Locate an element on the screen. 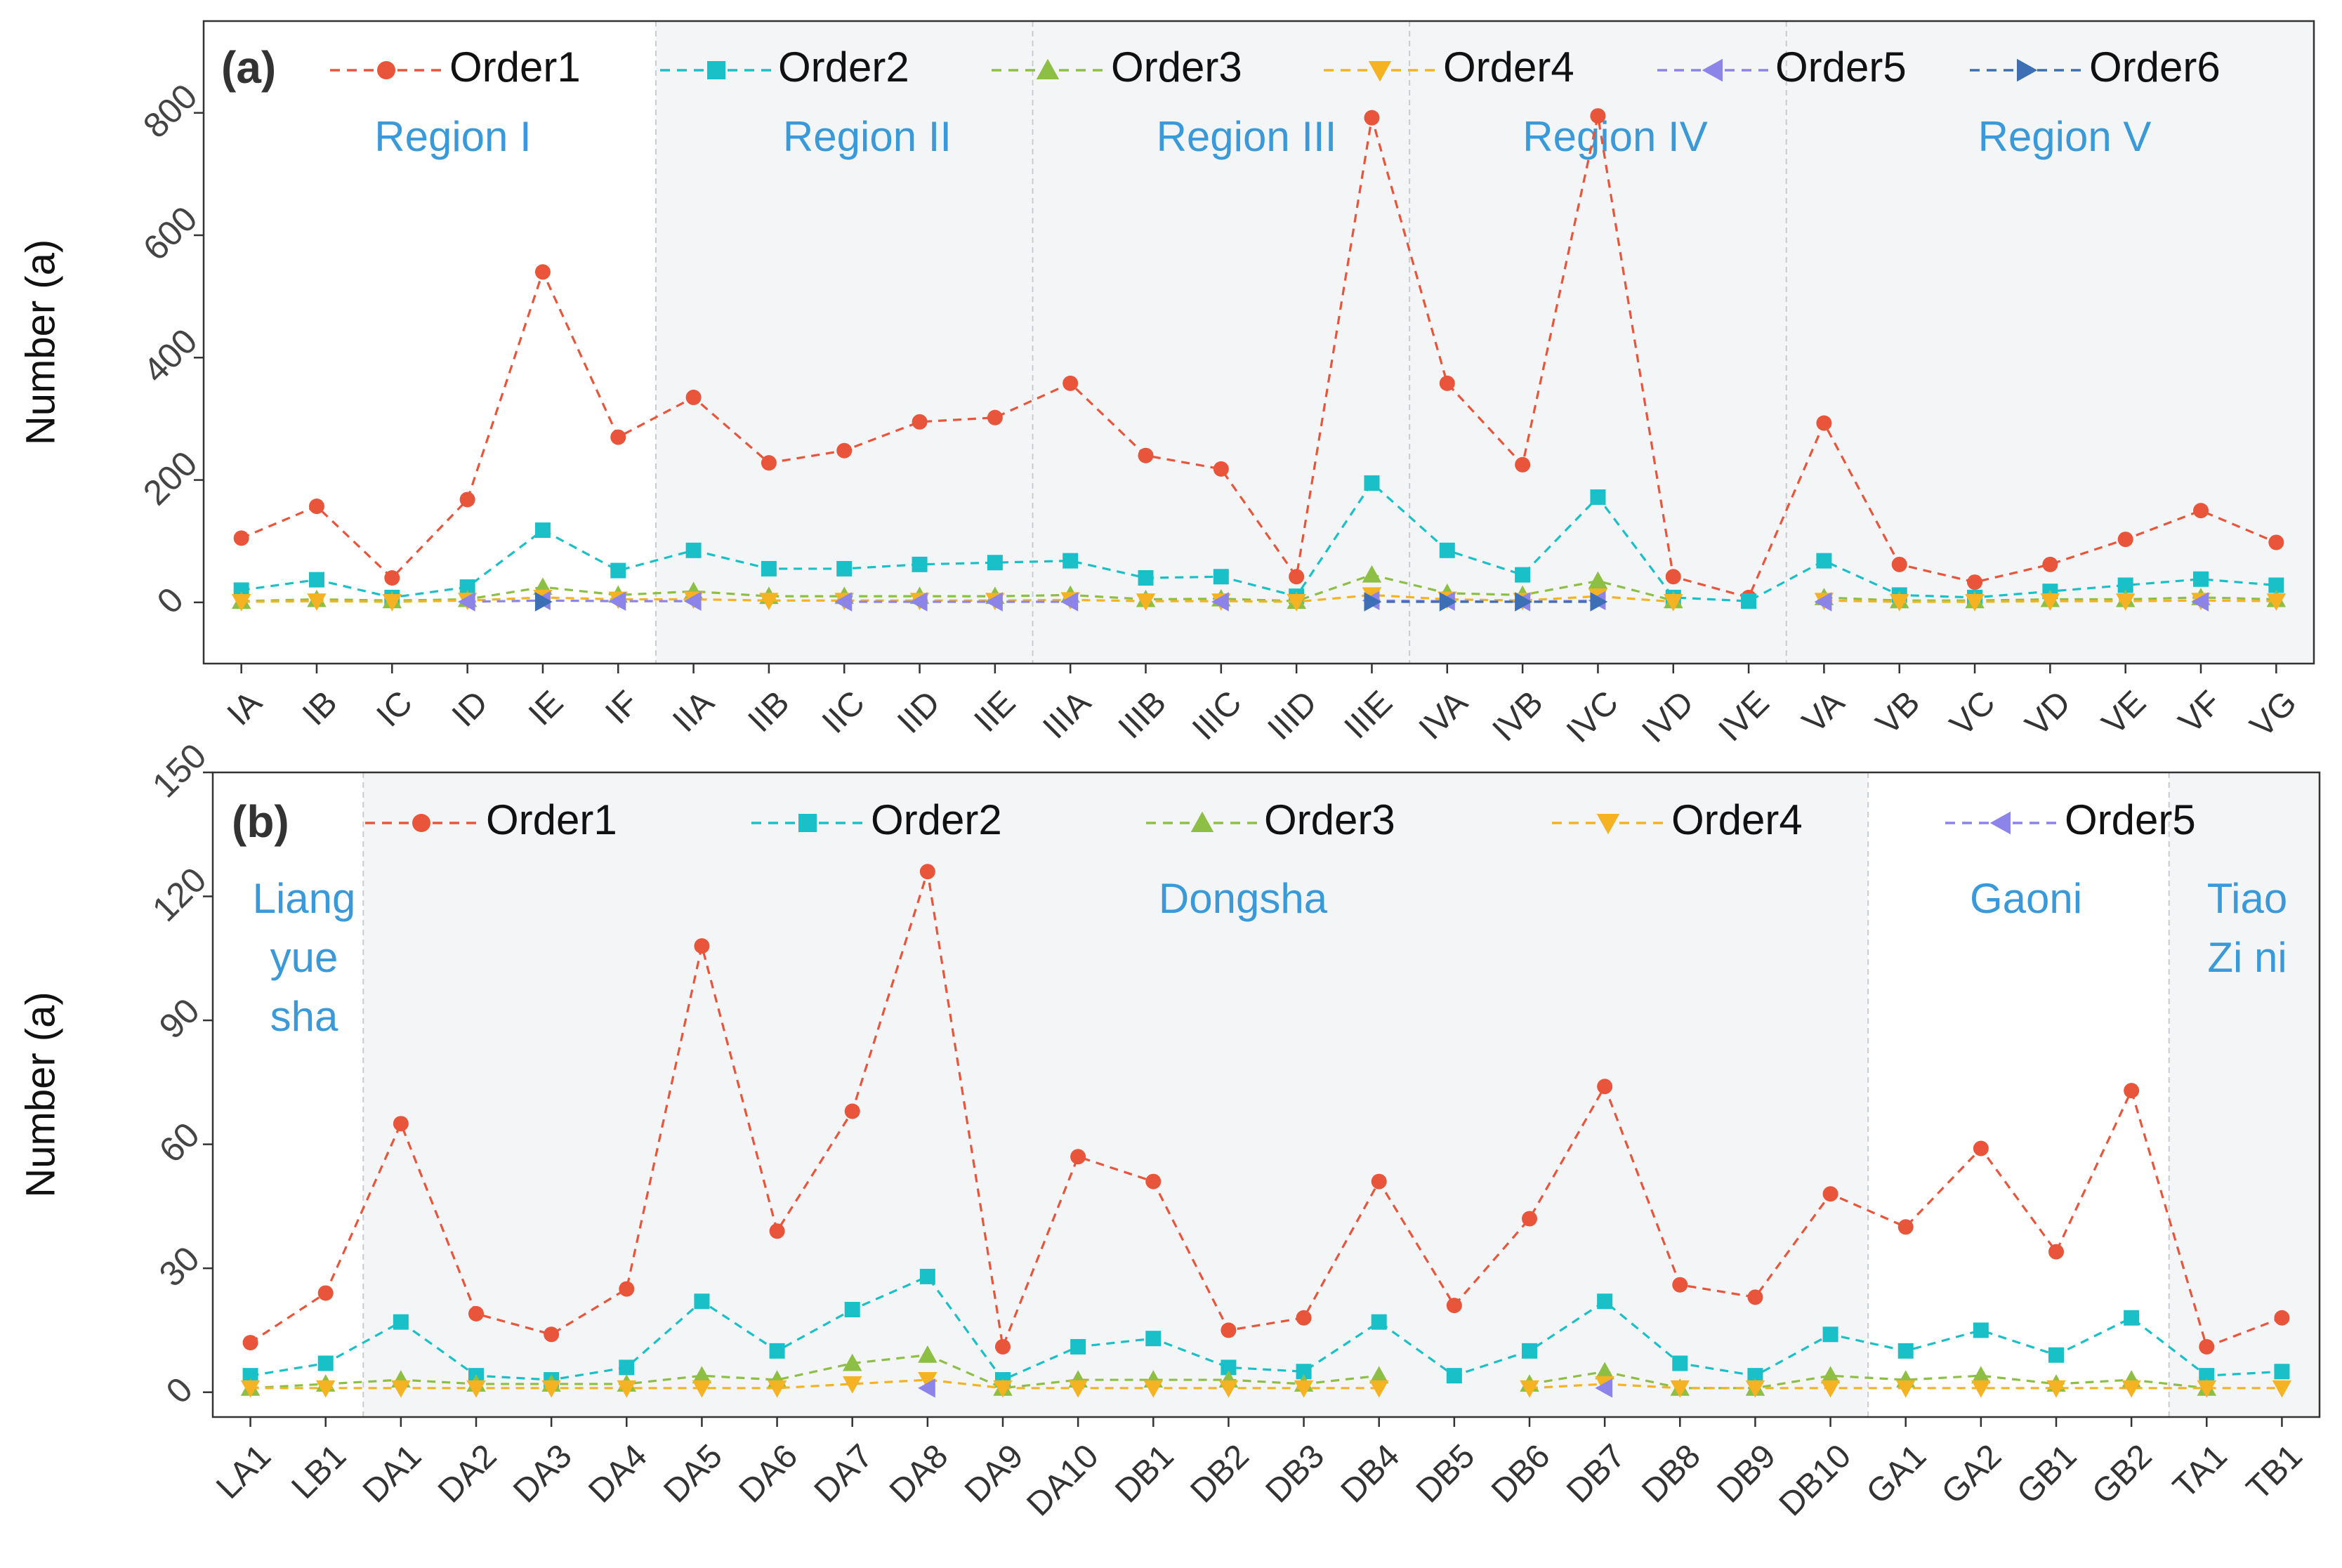  point-order2-iiib is located at coordinates (1146, 578).